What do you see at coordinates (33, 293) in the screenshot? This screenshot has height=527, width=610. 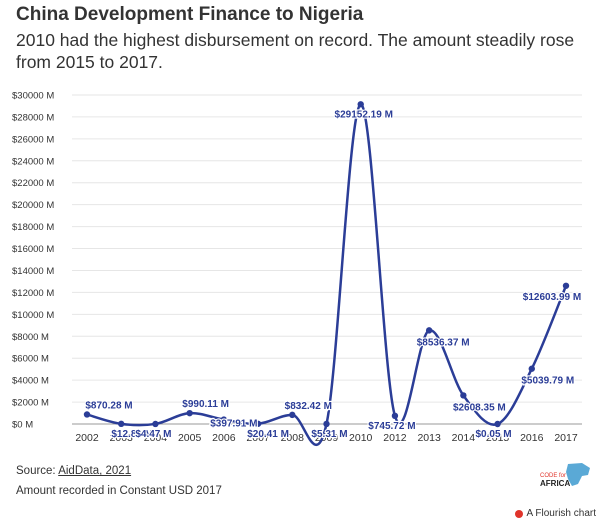 I see `y-tick-label: $12000 M` at bounding box center [33, 293].